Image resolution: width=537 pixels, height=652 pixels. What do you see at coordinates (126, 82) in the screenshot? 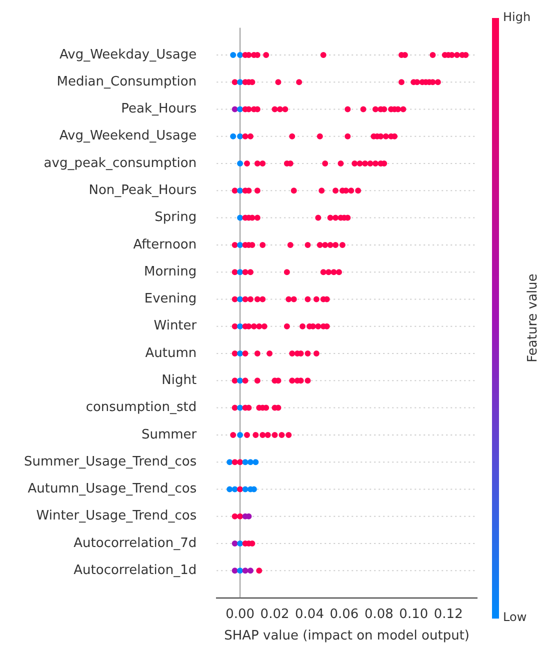
I see `y-tick-label: Median_Consumption` at bounding box center [126, 82].